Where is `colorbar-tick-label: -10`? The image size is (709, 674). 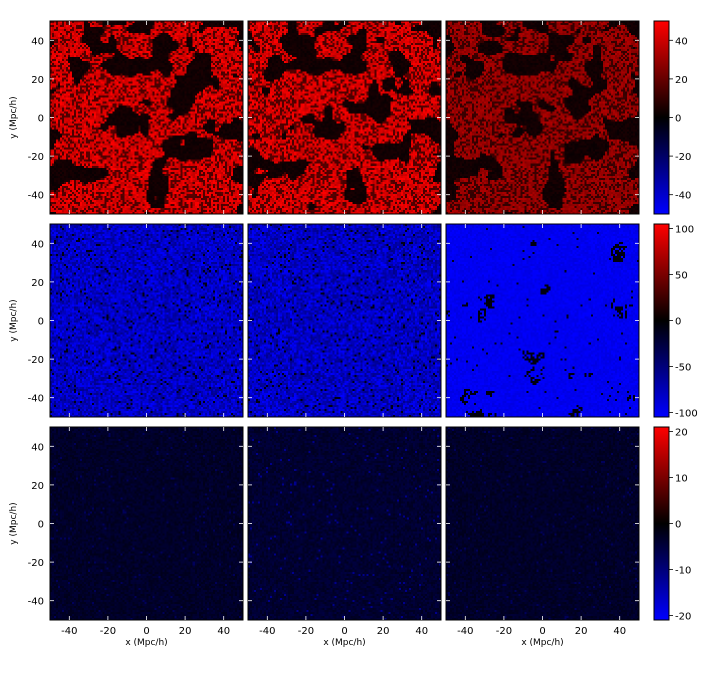 colorbar-tick-label: -10 is located at coordinates (683, 570).